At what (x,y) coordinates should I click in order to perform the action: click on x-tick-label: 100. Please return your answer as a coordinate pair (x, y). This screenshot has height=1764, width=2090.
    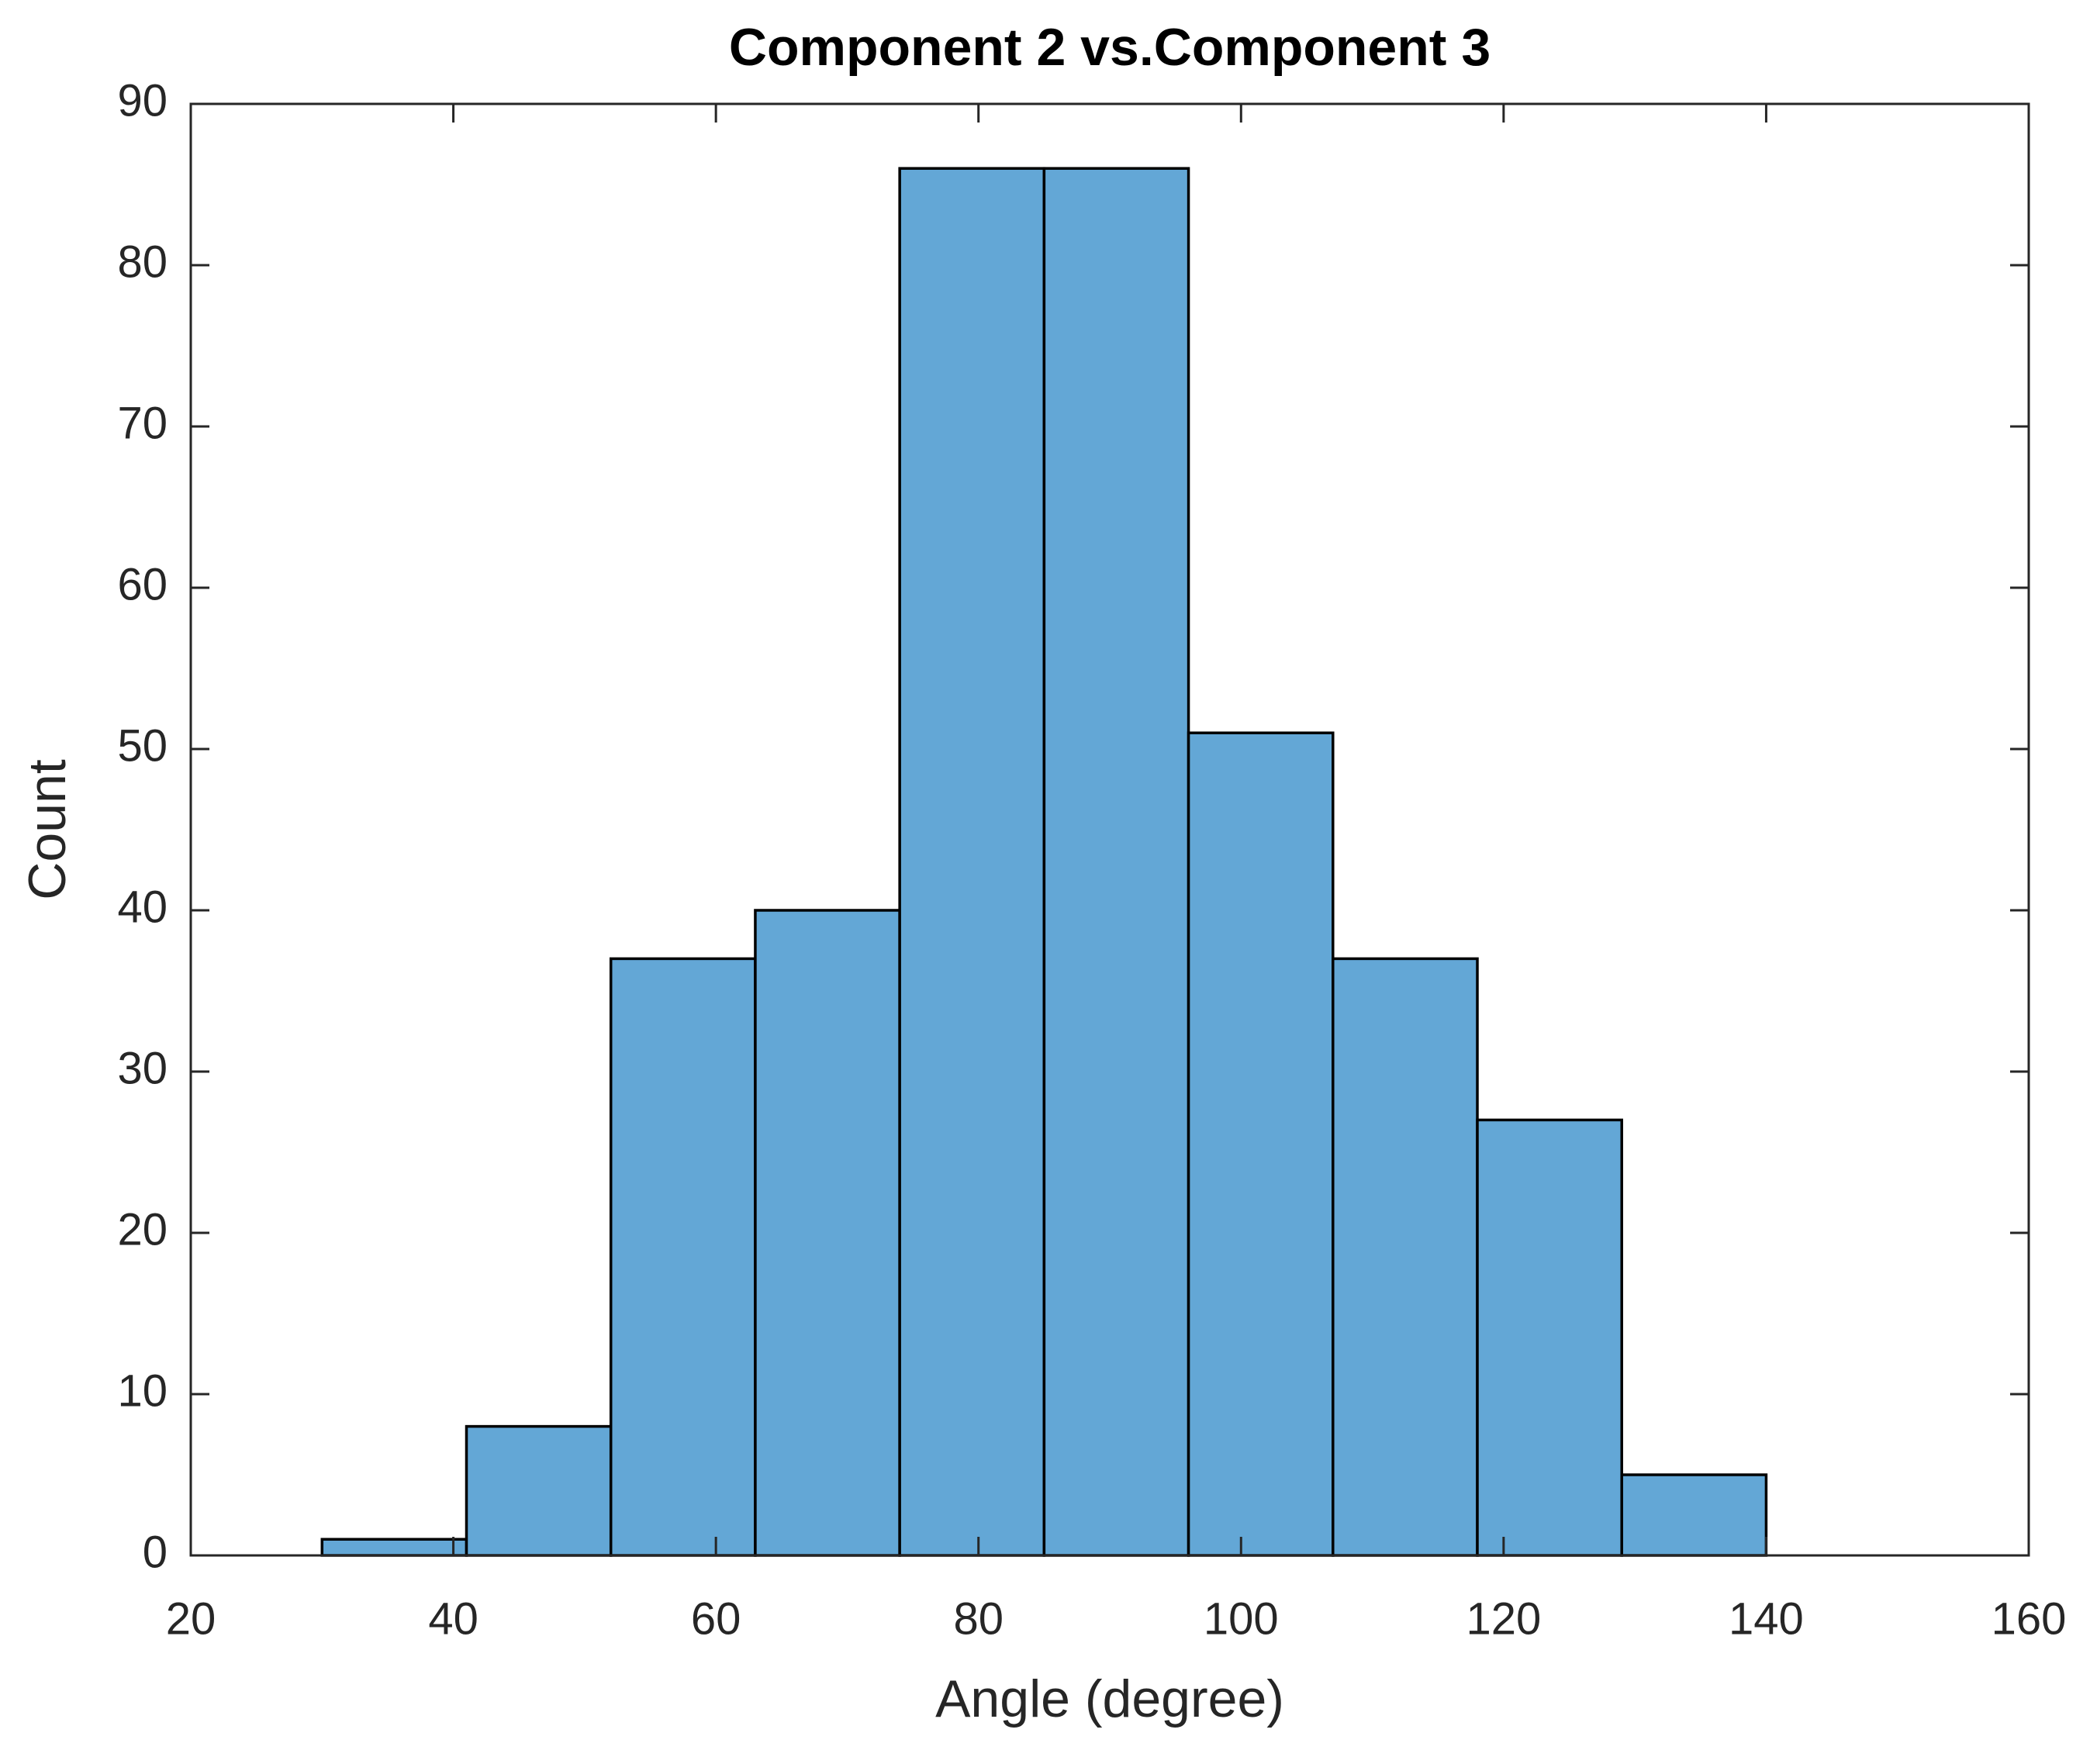
    Looking at the image, I should click on (1241, 1619).